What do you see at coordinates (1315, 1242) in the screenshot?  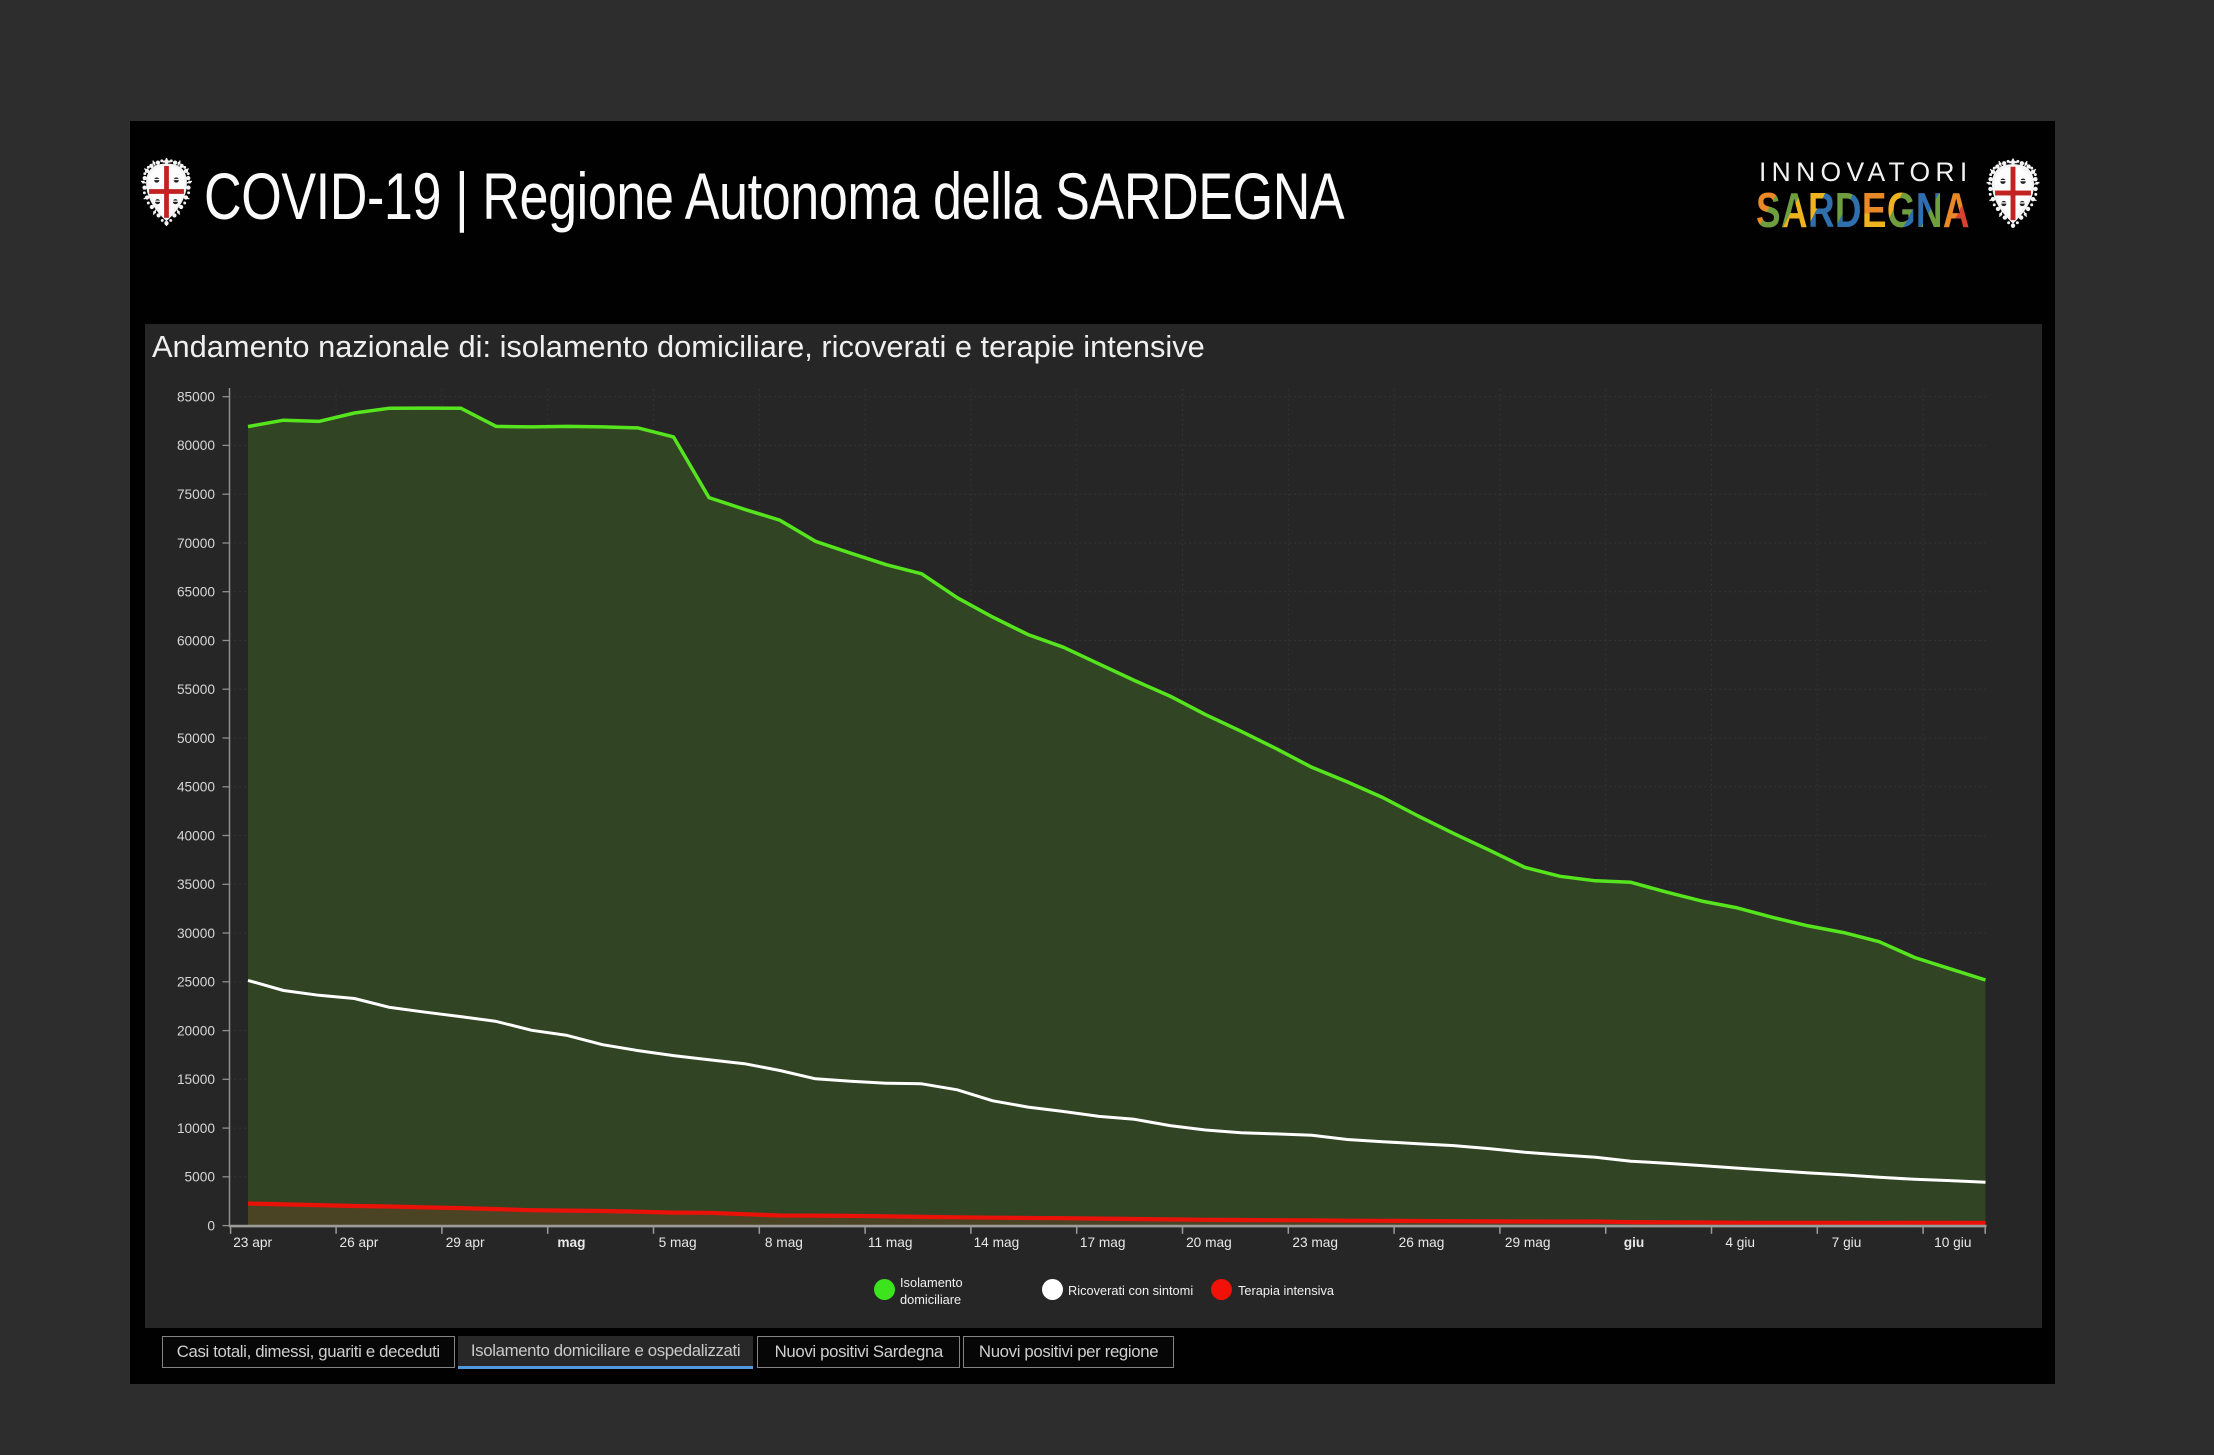 I see `svg-text: 23 mag` at bounding box center [1315, 1242].